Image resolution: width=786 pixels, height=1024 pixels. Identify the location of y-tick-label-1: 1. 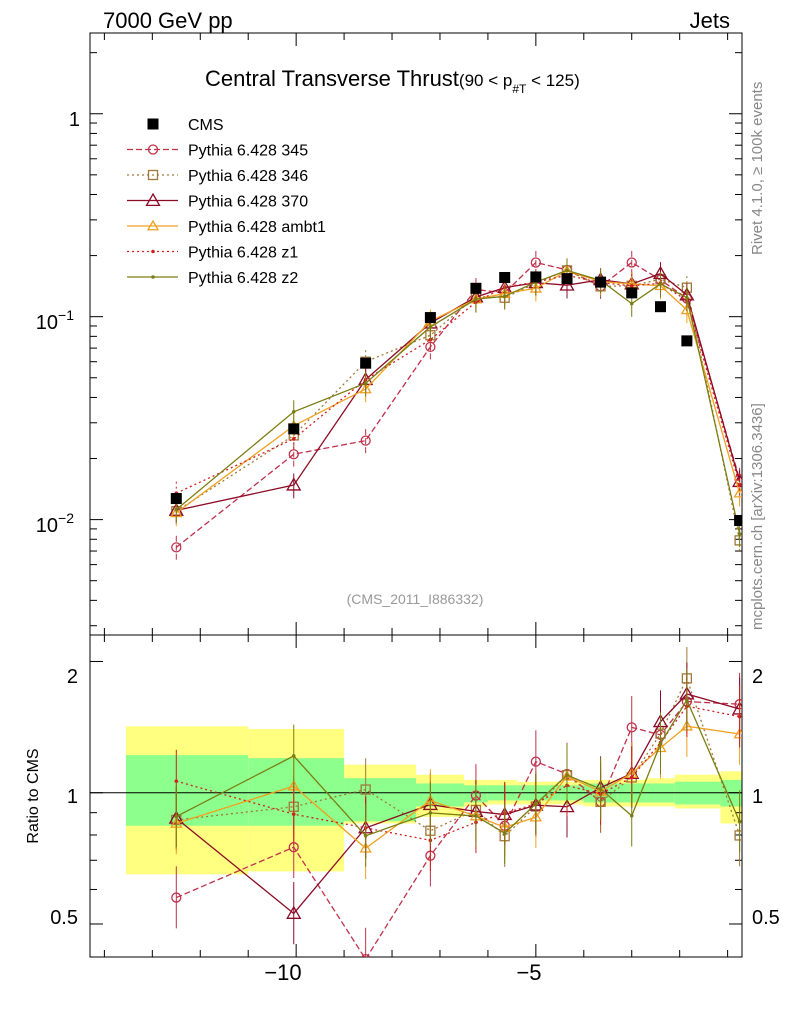
(74, 120).